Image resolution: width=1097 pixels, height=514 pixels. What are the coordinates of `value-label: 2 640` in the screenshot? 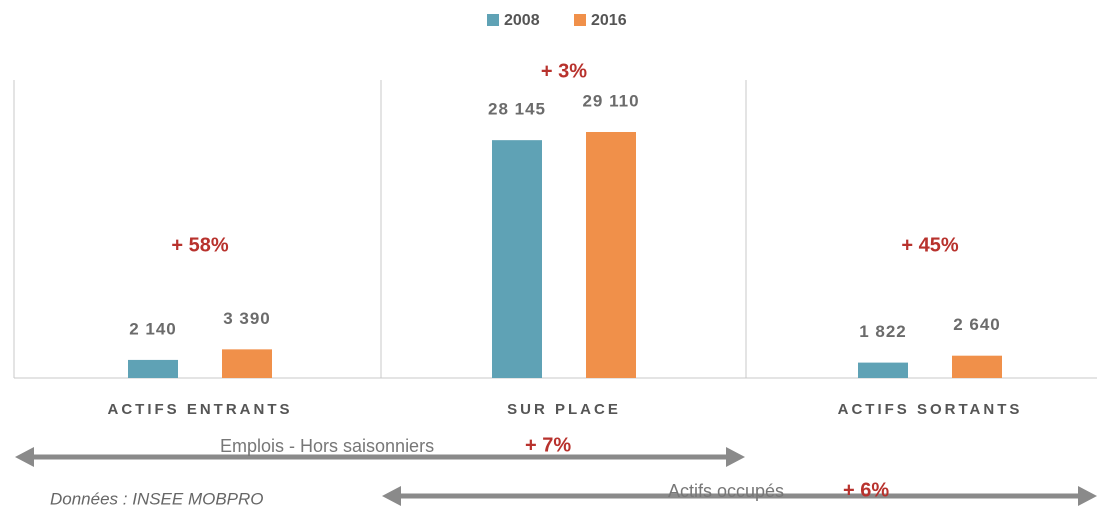 It's located at (977, 324).